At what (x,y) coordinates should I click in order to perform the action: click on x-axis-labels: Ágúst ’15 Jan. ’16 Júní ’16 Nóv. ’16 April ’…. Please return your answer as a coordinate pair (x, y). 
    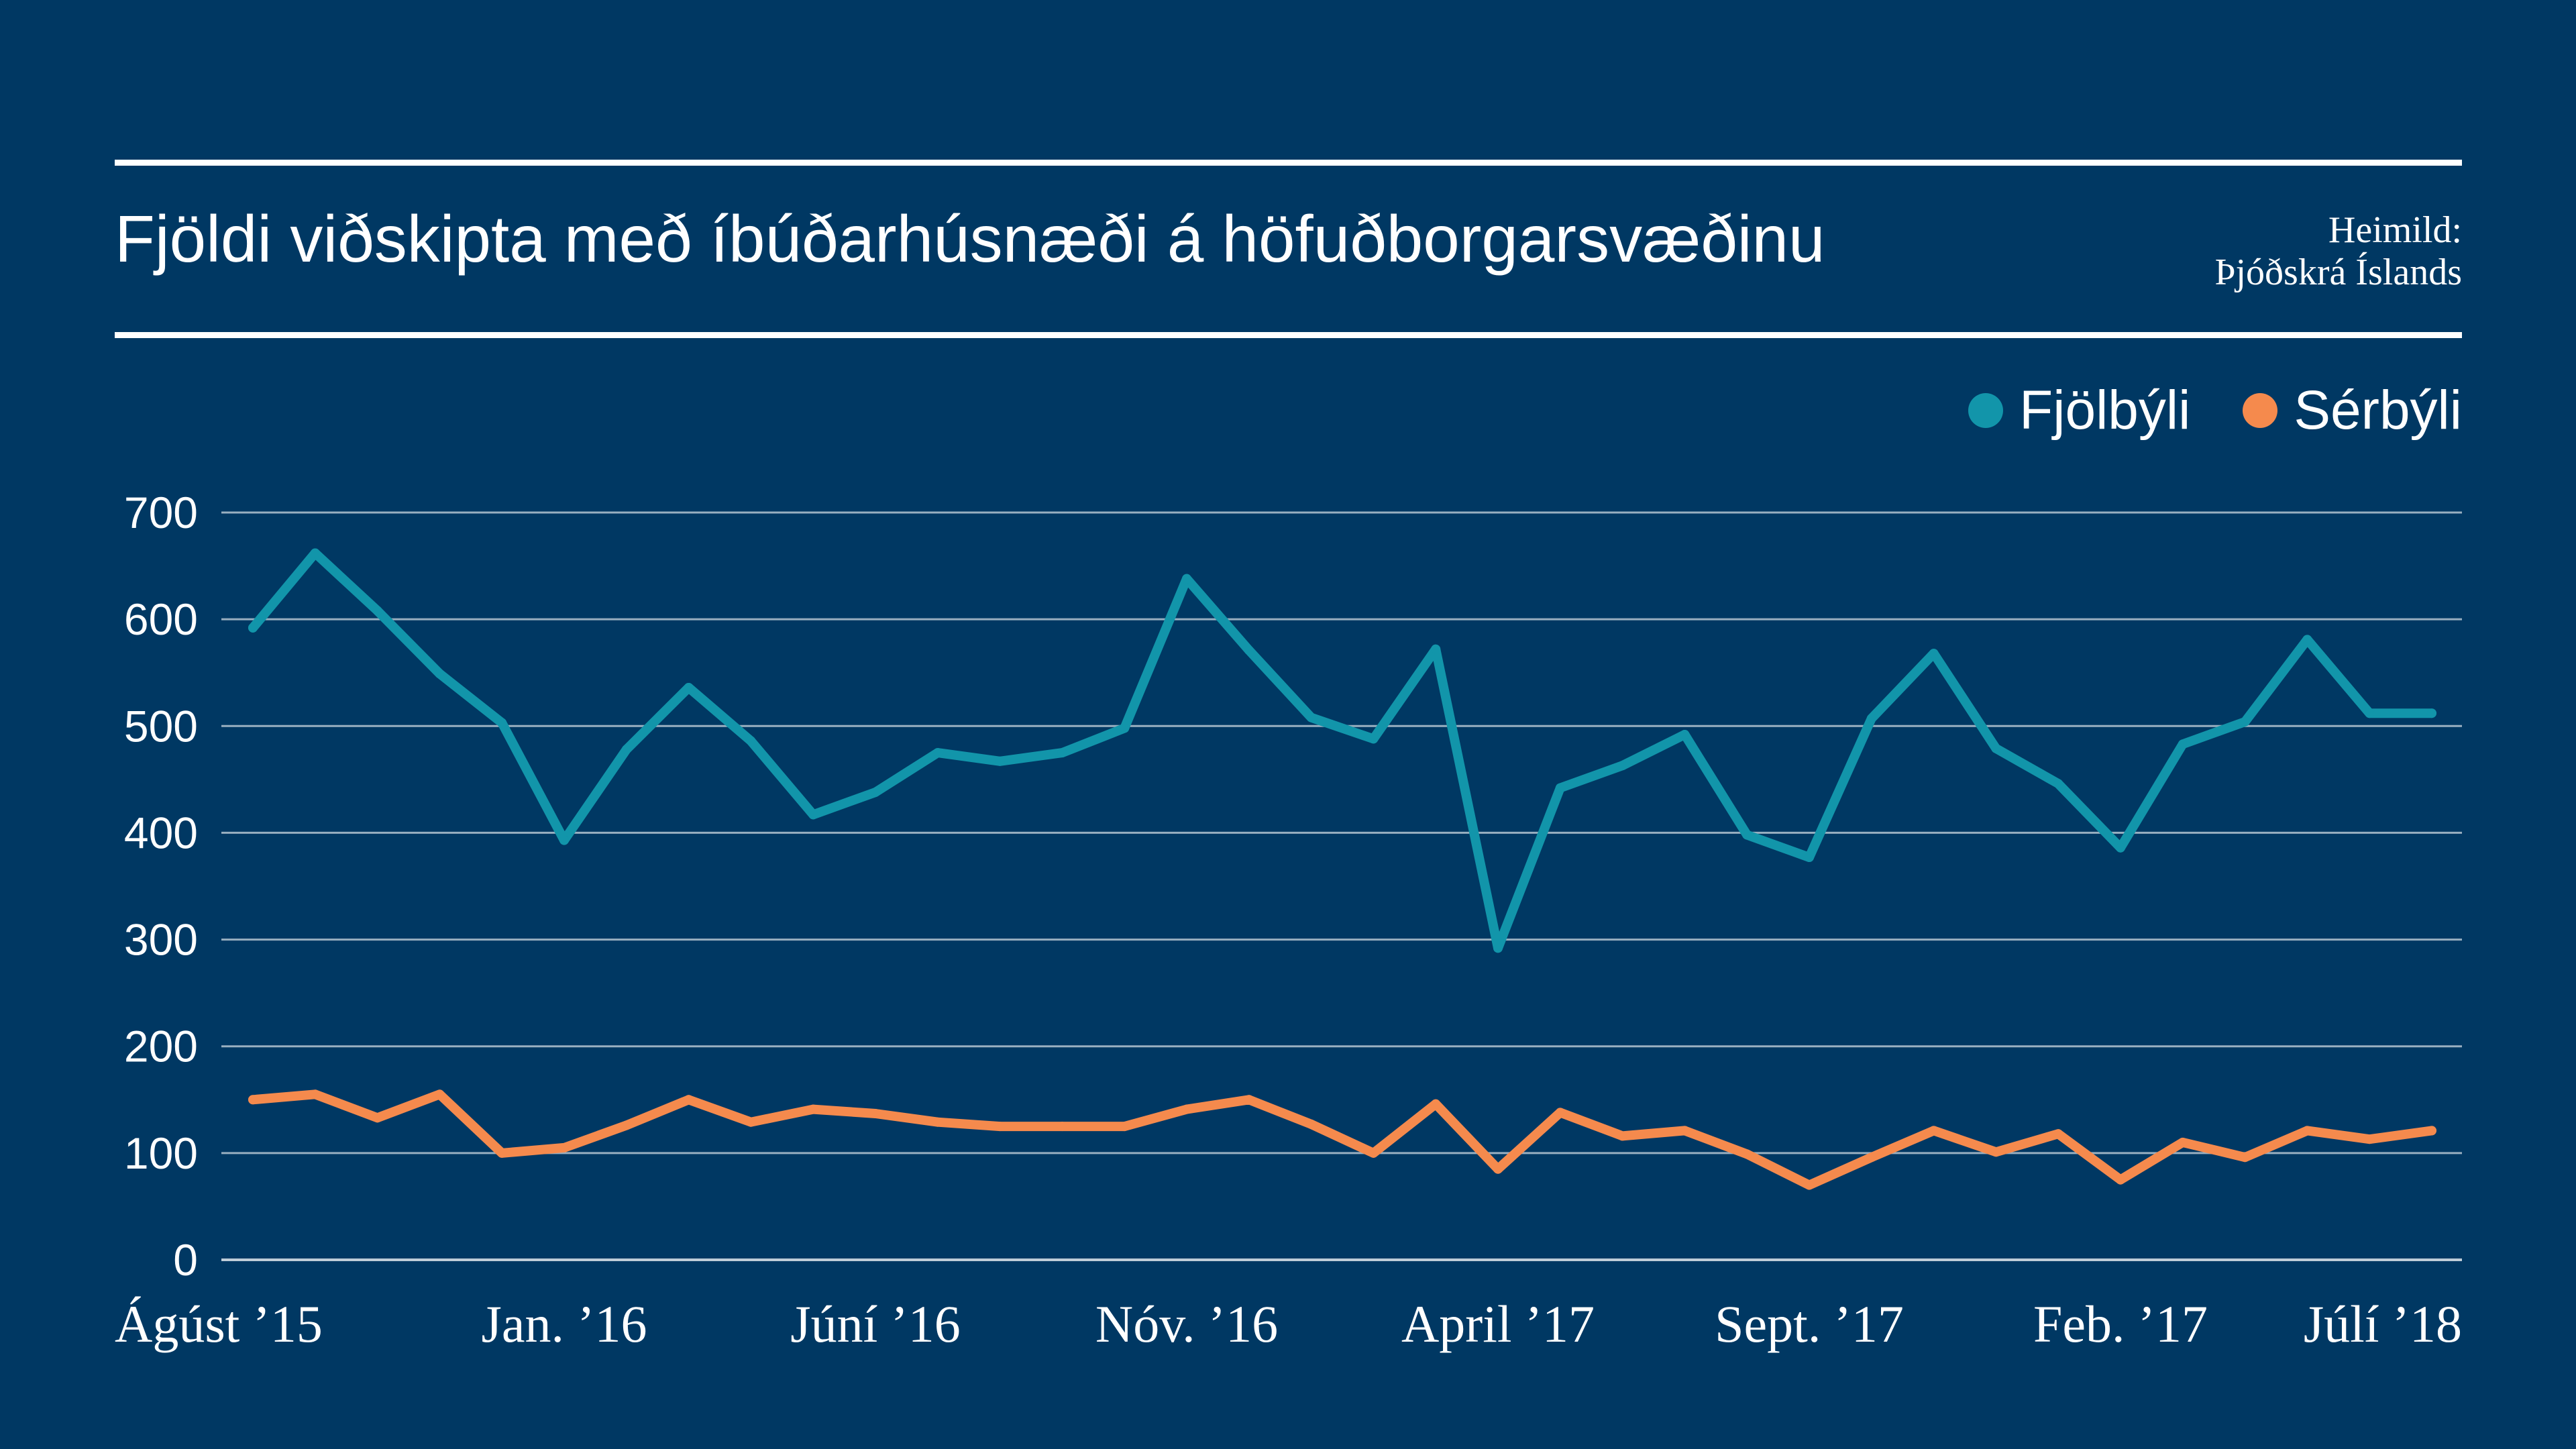
    Looking at the image, I should click on (1288, 1324).